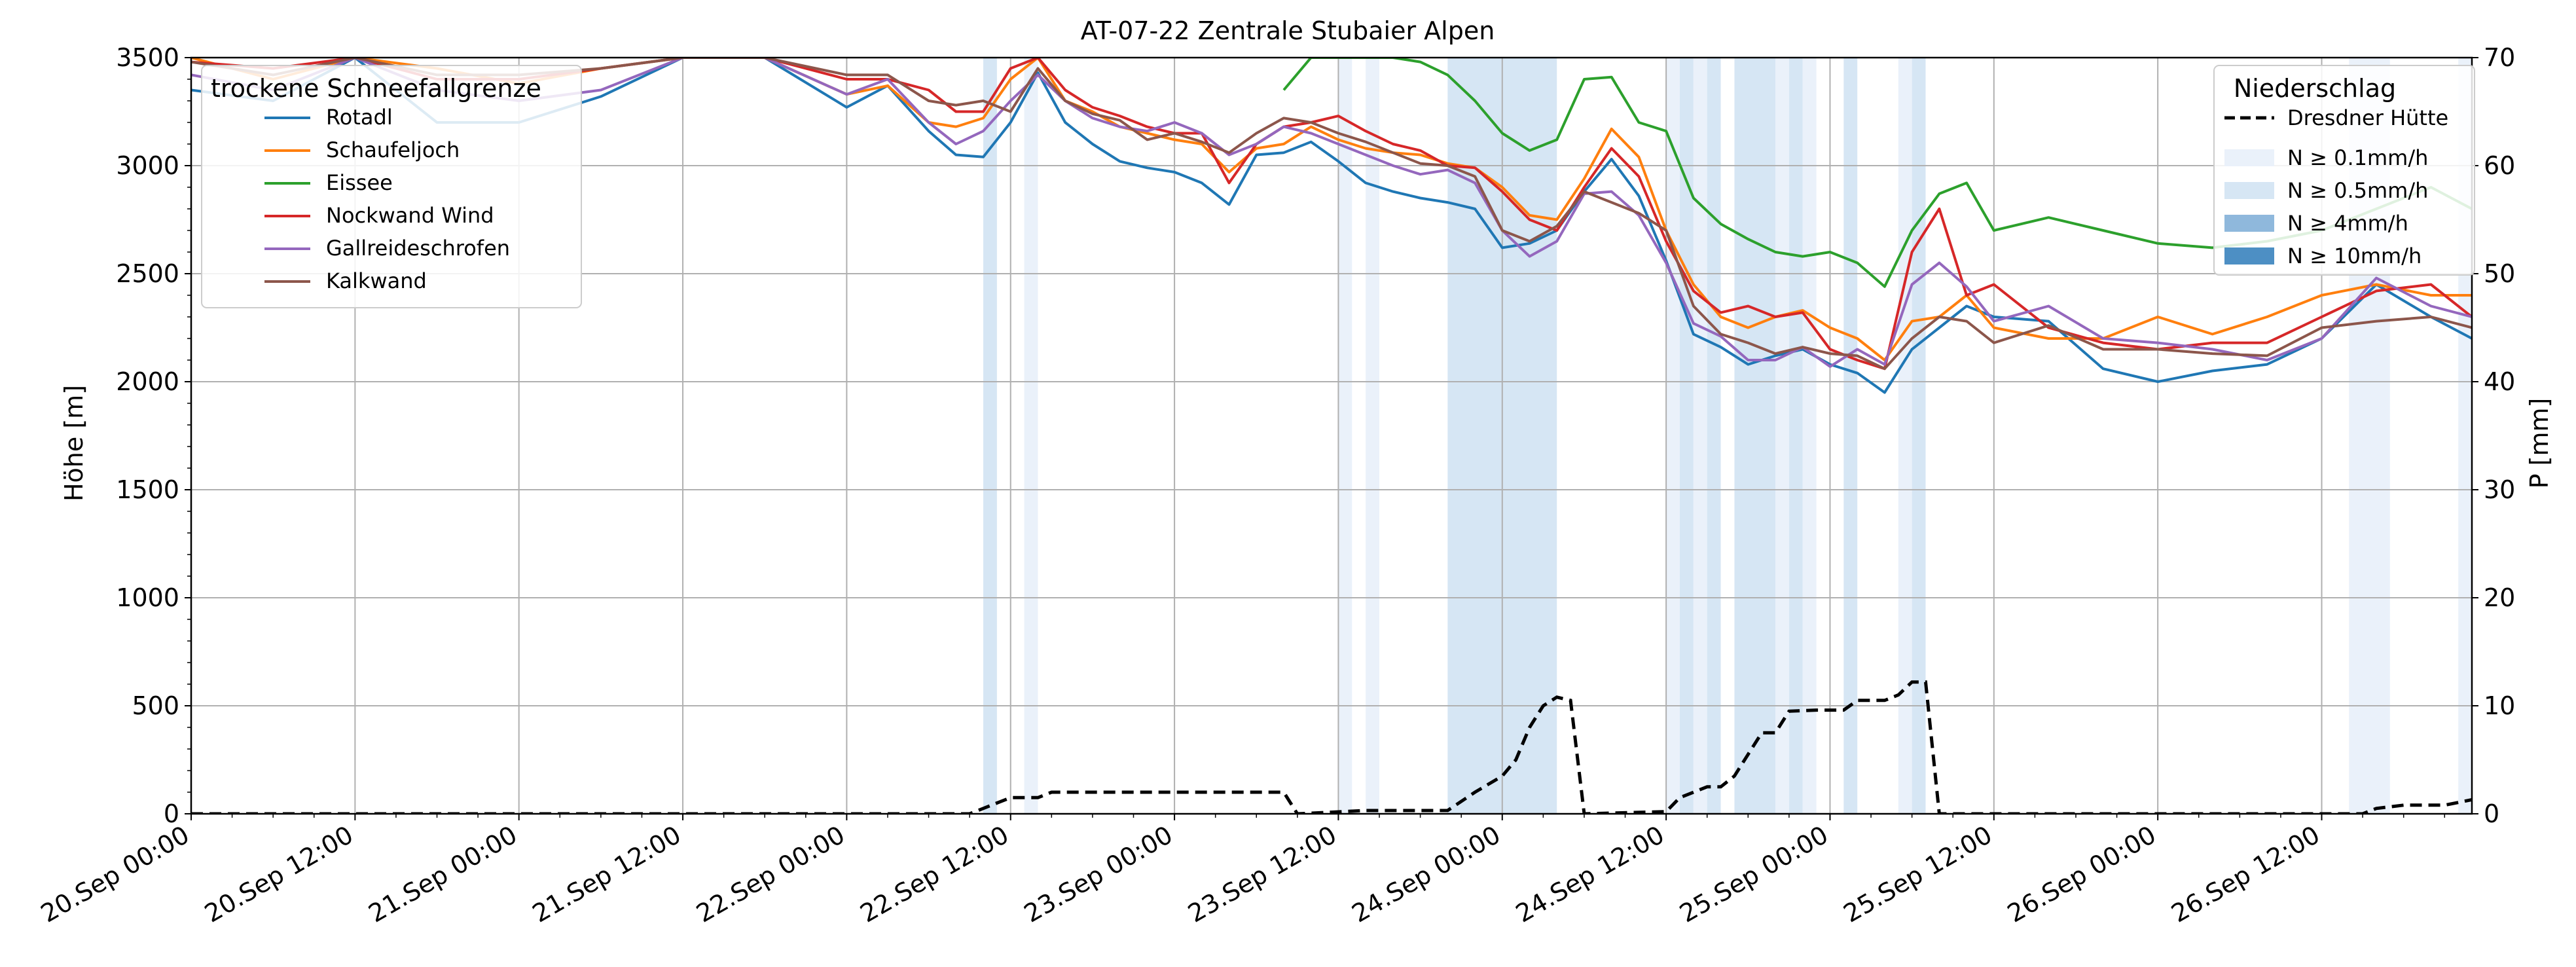  Describe the element at coordinates (2315, 89) in the screenshot. I see `legend-precip-title: Niederschlag` at that location.